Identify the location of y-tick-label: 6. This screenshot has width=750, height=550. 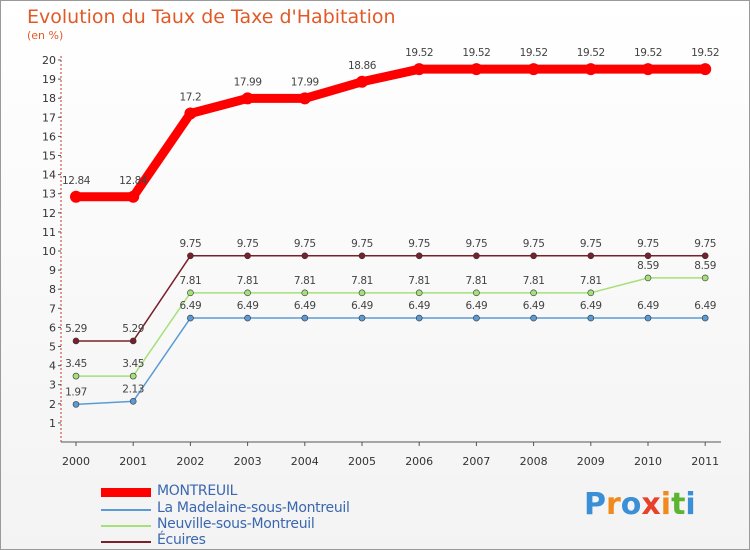
(52, 327).